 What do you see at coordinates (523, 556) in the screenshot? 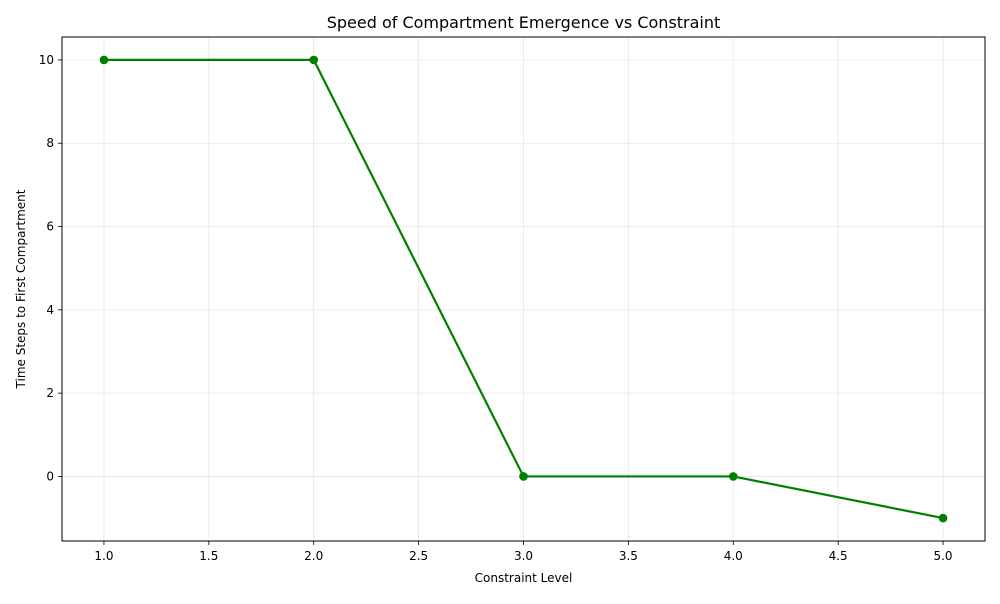
I see `x-tick-label: 3.0` at bounding box center [523, 556].